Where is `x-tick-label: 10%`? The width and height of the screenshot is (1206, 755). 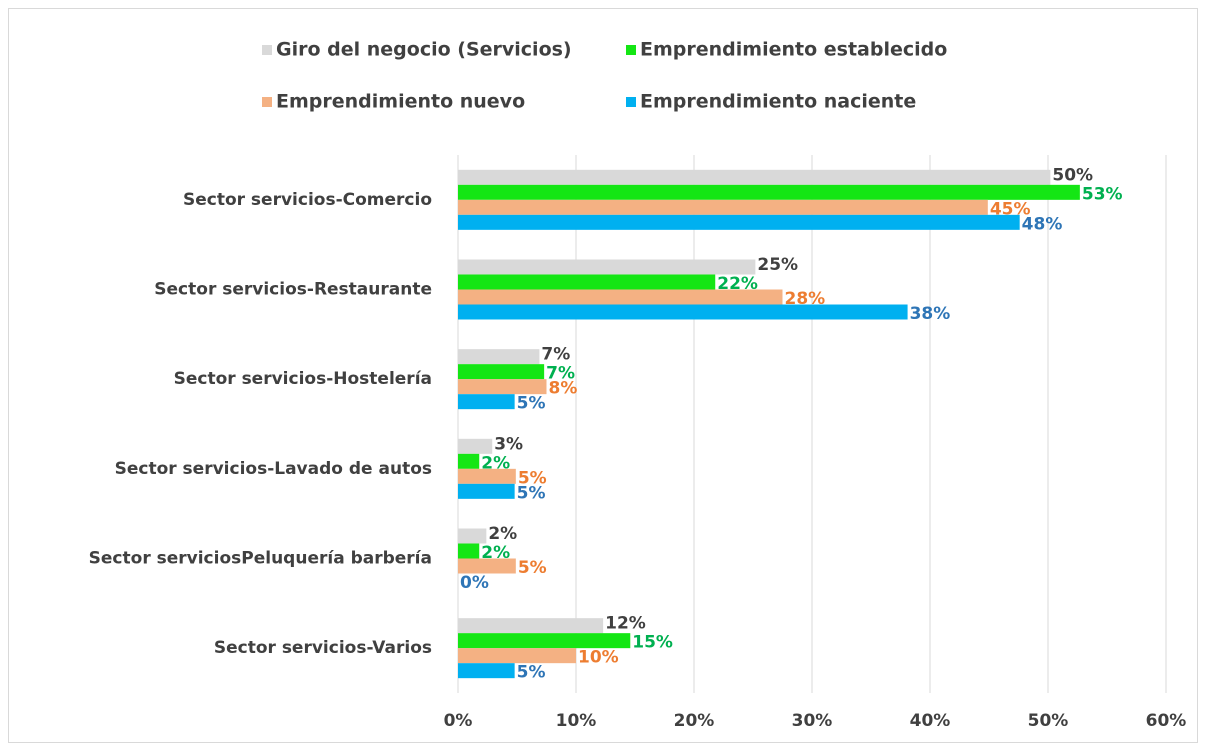 x-tick-label: 10% is located at coordinates (576, 721).